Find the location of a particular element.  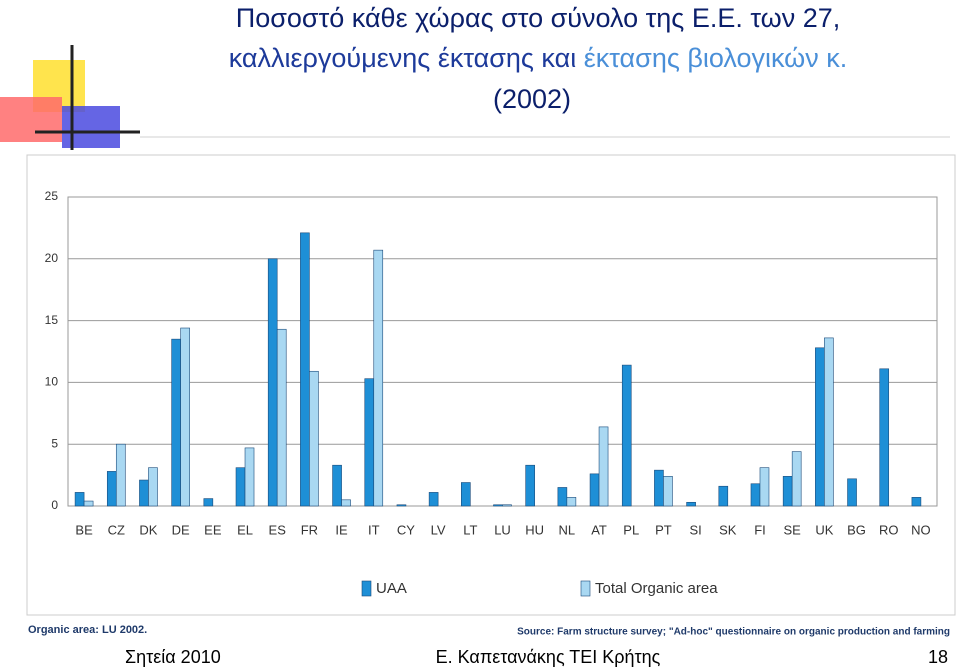

x-tick-label: AT is located at coordinates (599, 529).